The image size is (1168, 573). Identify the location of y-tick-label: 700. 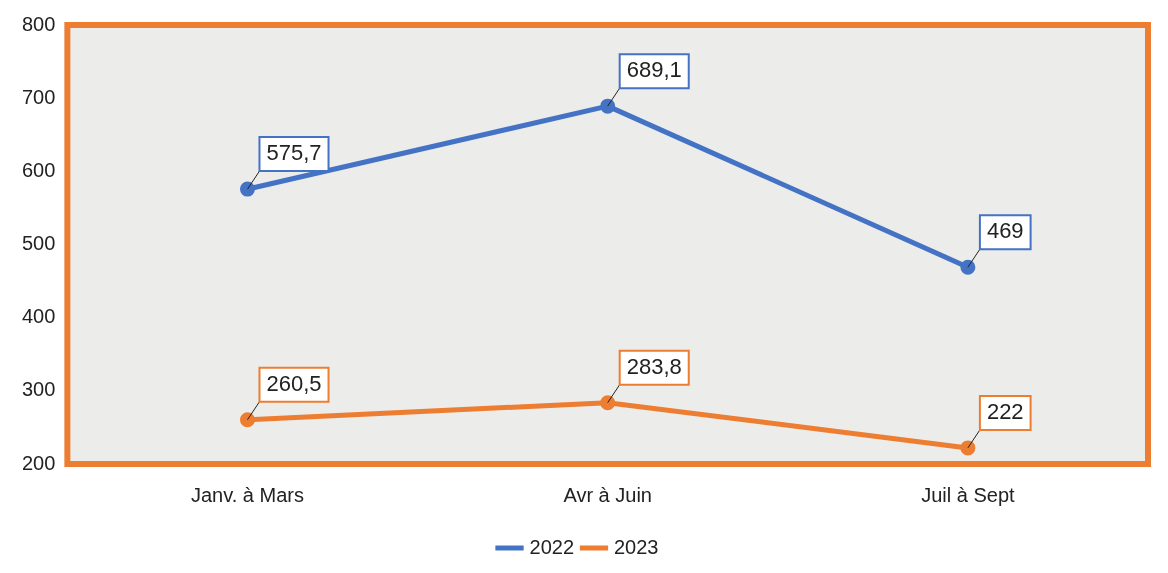
(38, 96).